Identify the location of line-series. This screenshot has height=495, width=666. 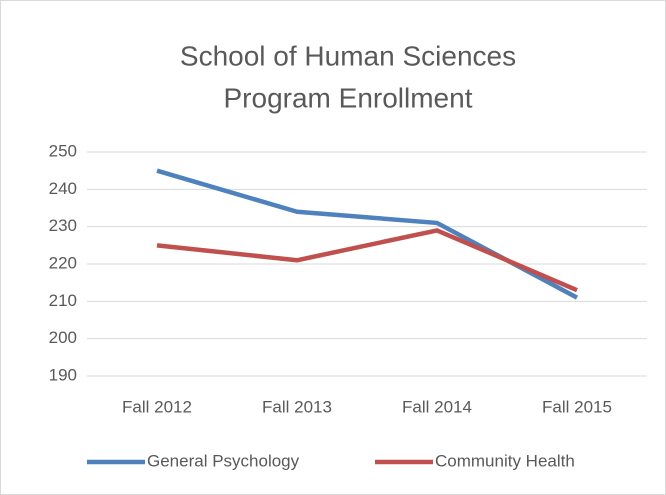
(367, 260).